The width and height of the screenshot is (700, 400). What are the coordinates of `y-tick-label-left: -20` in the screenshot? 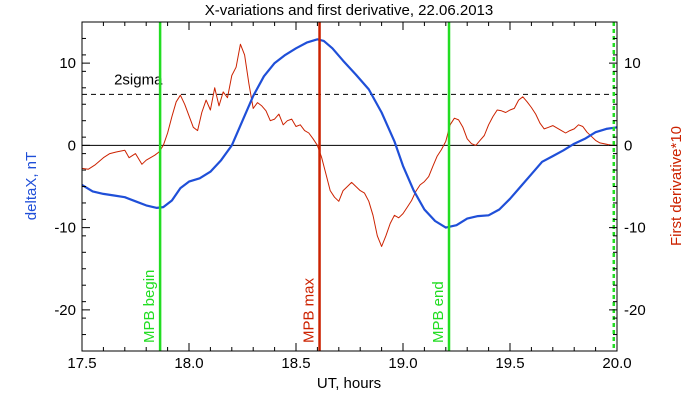 It's located at (65, 310).